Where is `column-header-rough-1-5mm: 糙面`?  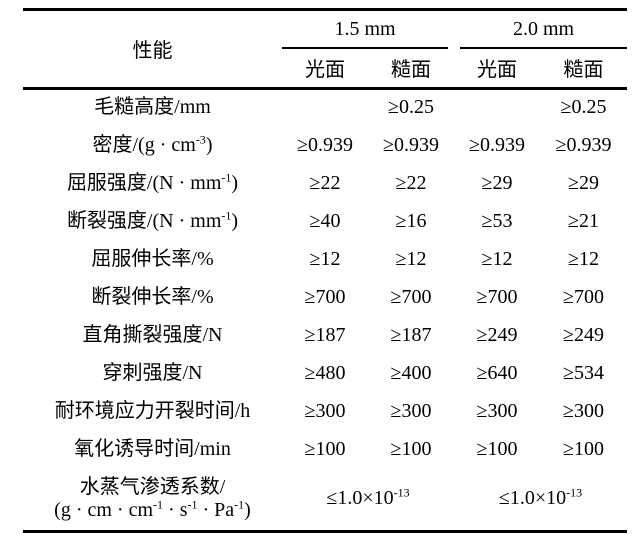 column-header-rough-1-5mm: 糙面 is located at coordinates (411, 69).